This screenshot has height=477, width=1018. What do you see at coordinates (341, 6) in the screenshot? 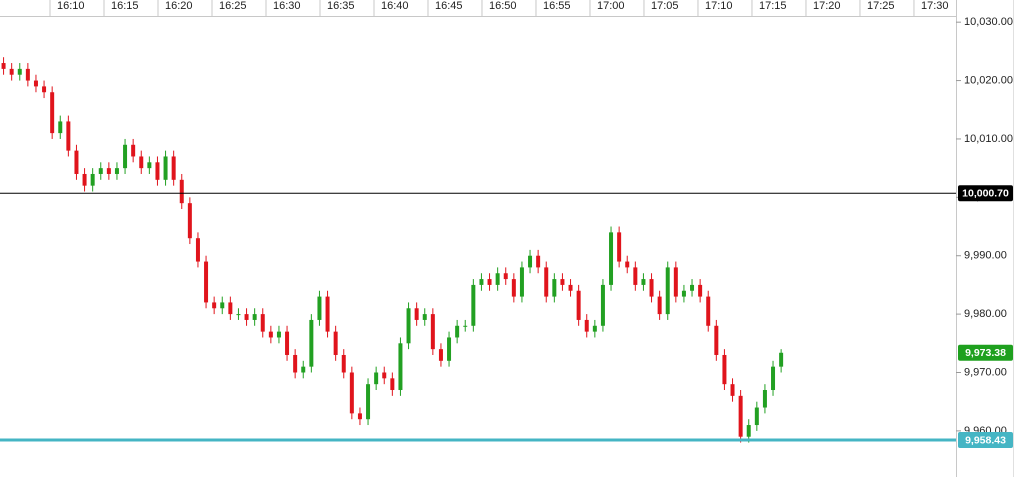
I see `x-tick-label: 16:35` at bounding box center [341, 6].